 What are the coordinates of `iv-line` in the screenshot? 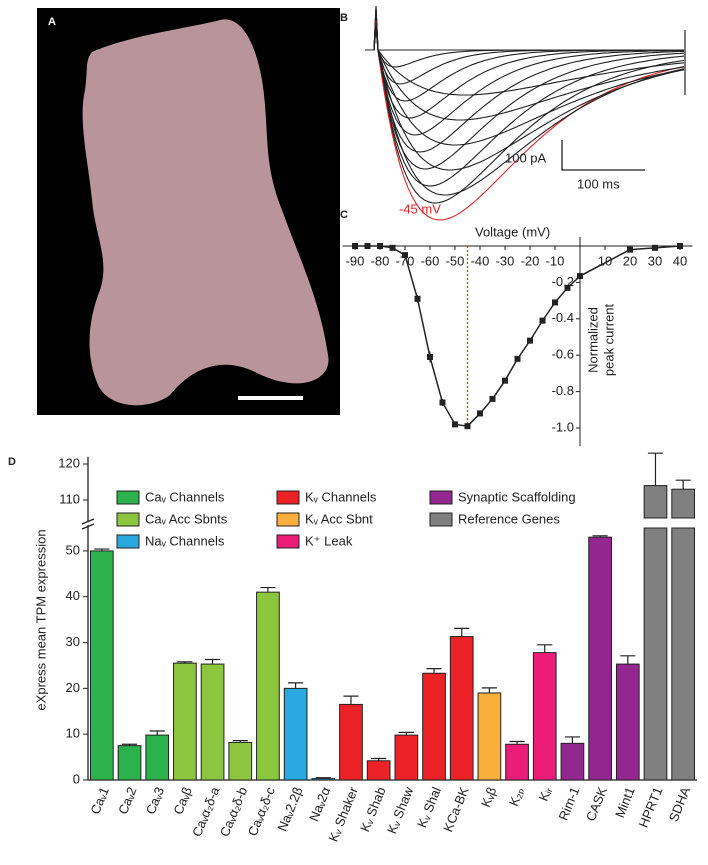 It's located at (518, 336).